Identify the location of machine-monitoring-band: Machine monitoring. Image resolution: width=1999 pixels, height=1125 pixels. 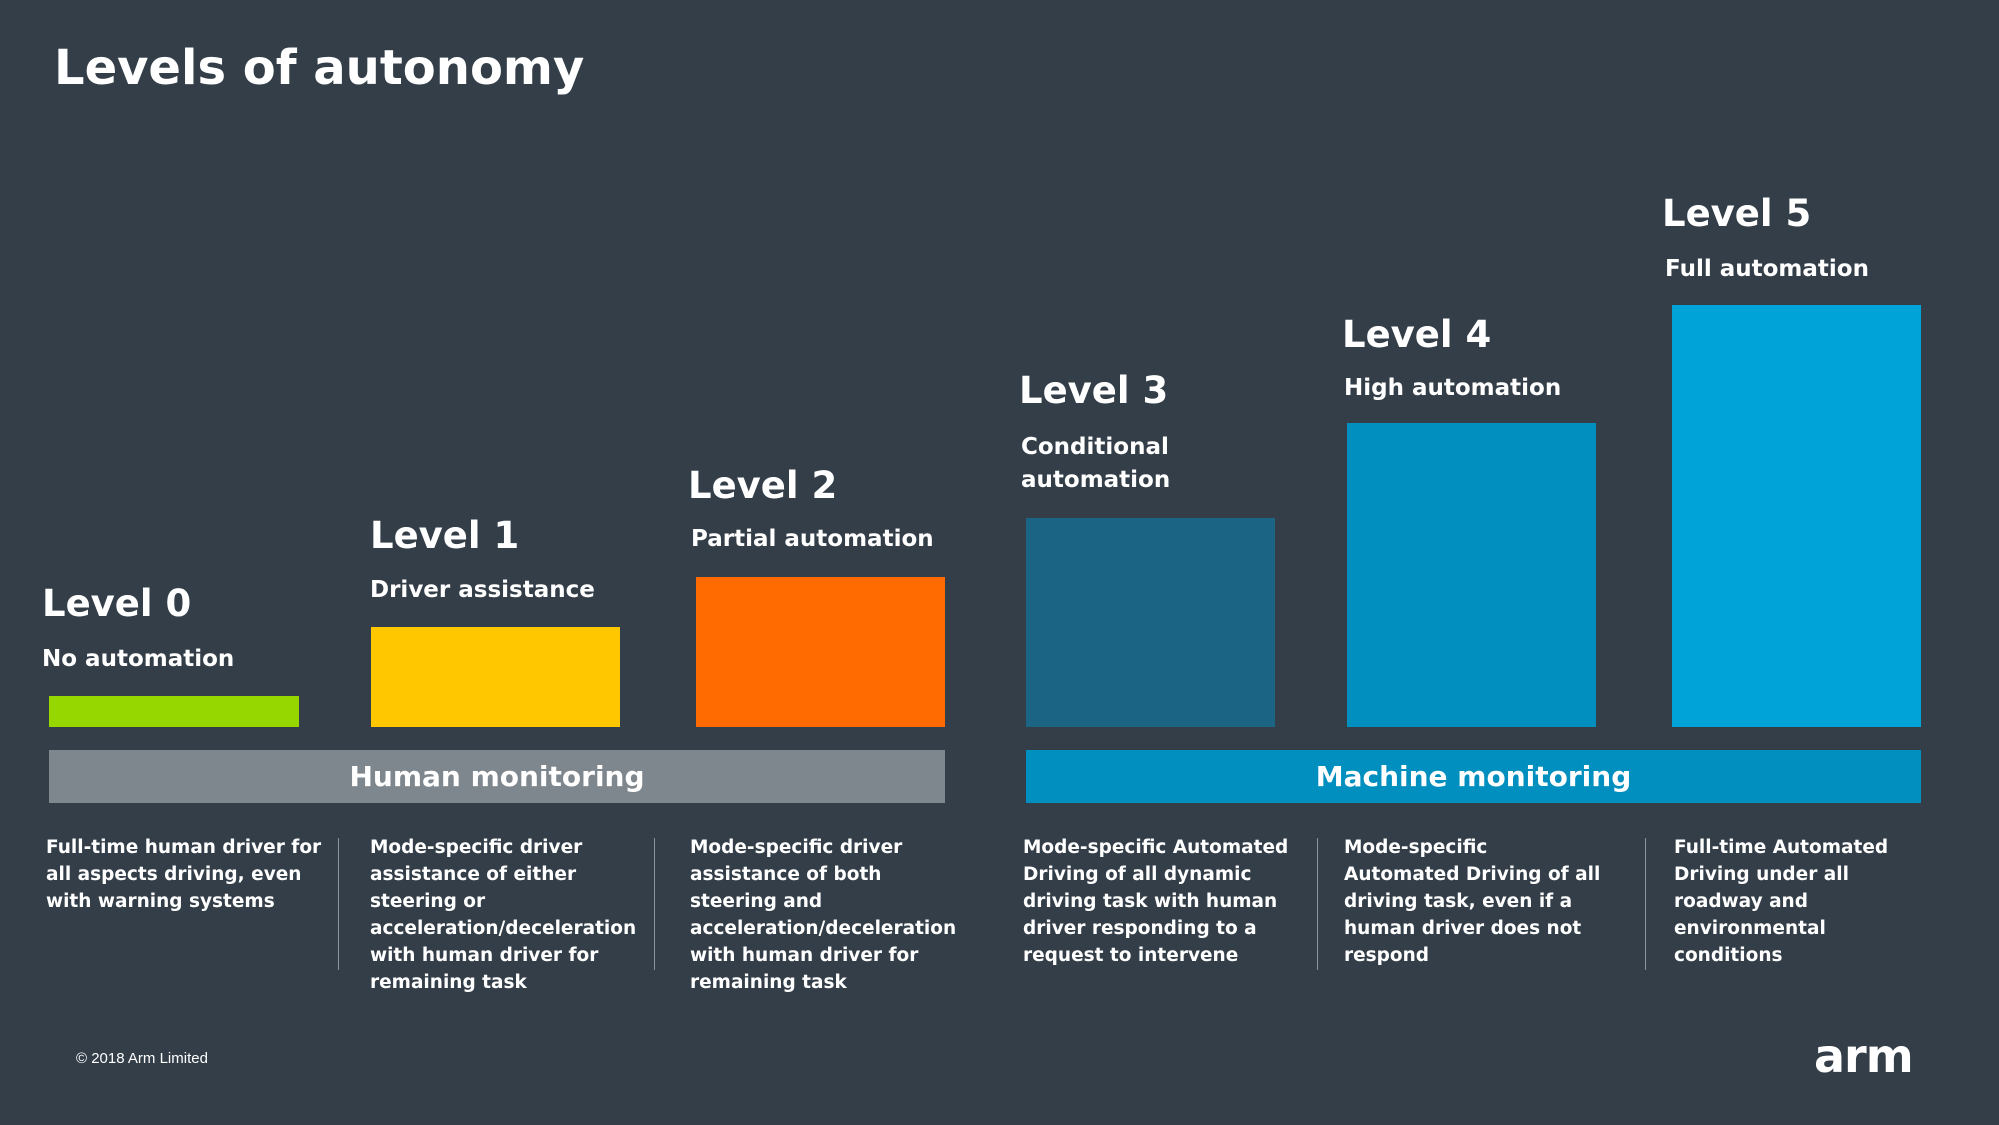
(1473, 776).